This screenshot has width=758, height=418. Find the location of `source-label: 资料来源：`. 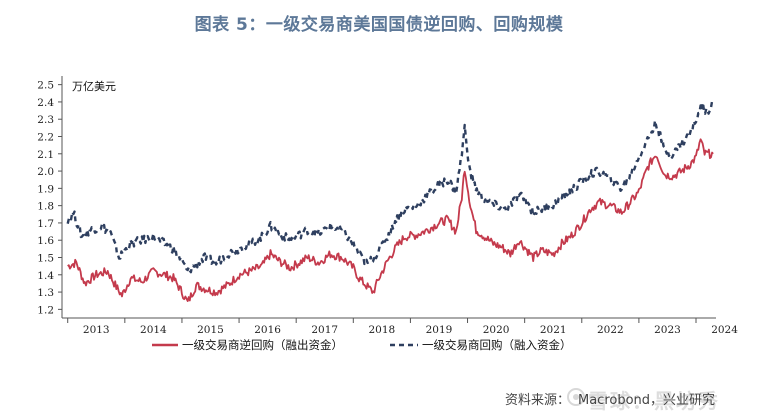

source-label: 资料来源： is located at coordinates (538, 400).